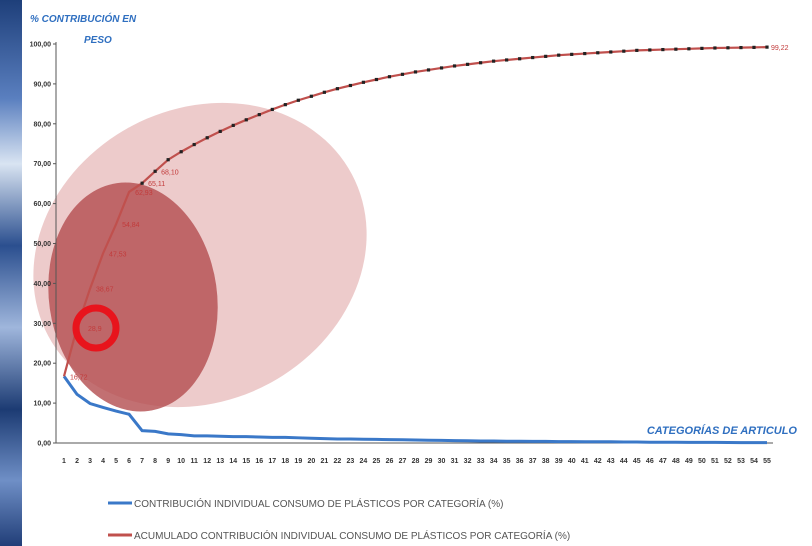 The width and height of the screenshot is (812, 546). I want to click on x-tick-label: 37, so click(533, 461).